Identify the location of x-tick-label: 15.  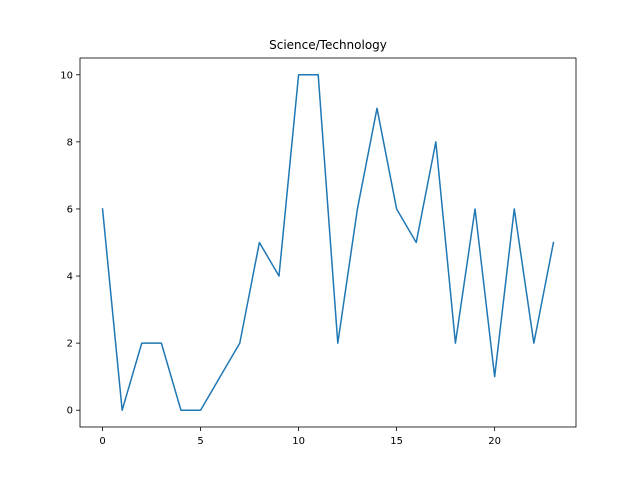
(396, 441).